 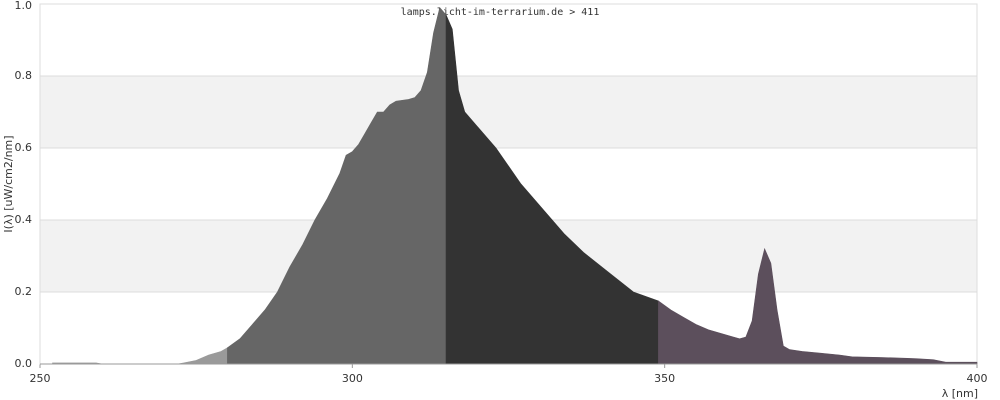 What do you see at coordinates (24, 219) in the screenshot?
I see `y-tick-label: 0.4` at bounding box center [24, 219].